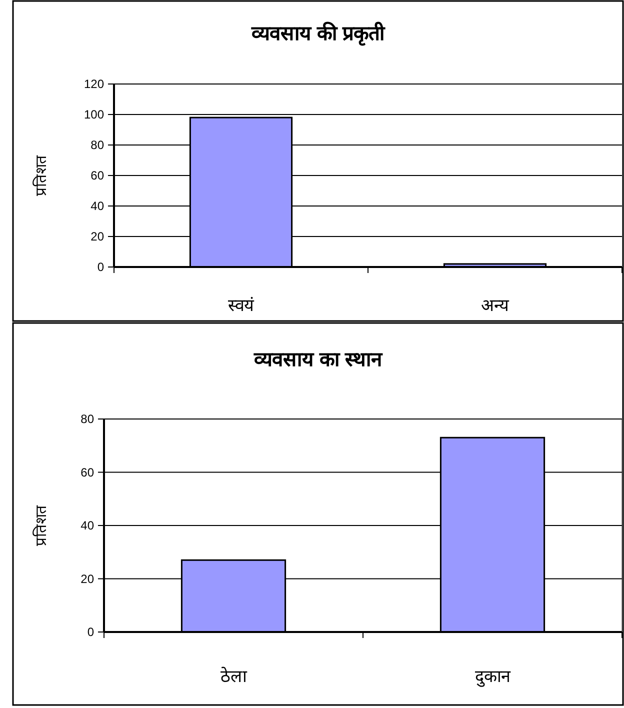  Describe the element at coordinates (318, 360) in the screenshot. I see `chart-title: व्यवसाय का स्थान` at that location.